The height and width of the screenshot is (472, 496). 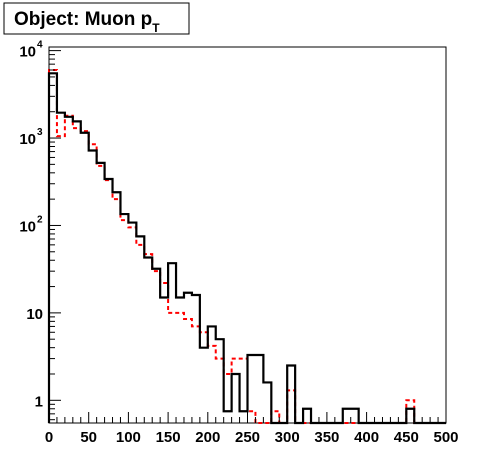 I want to click on x-tick-label: 50, so click(x=88, y=437).